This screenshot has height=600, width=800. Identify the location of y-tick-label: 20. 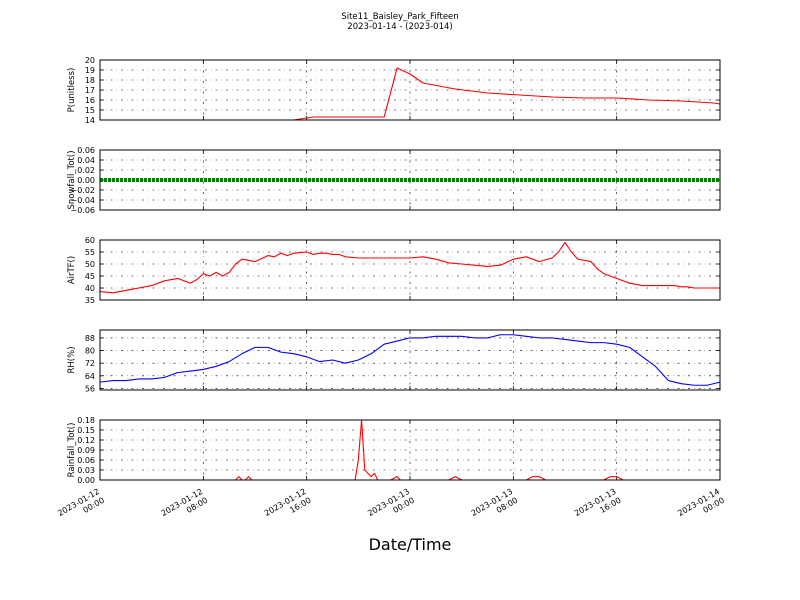
(90, 60).